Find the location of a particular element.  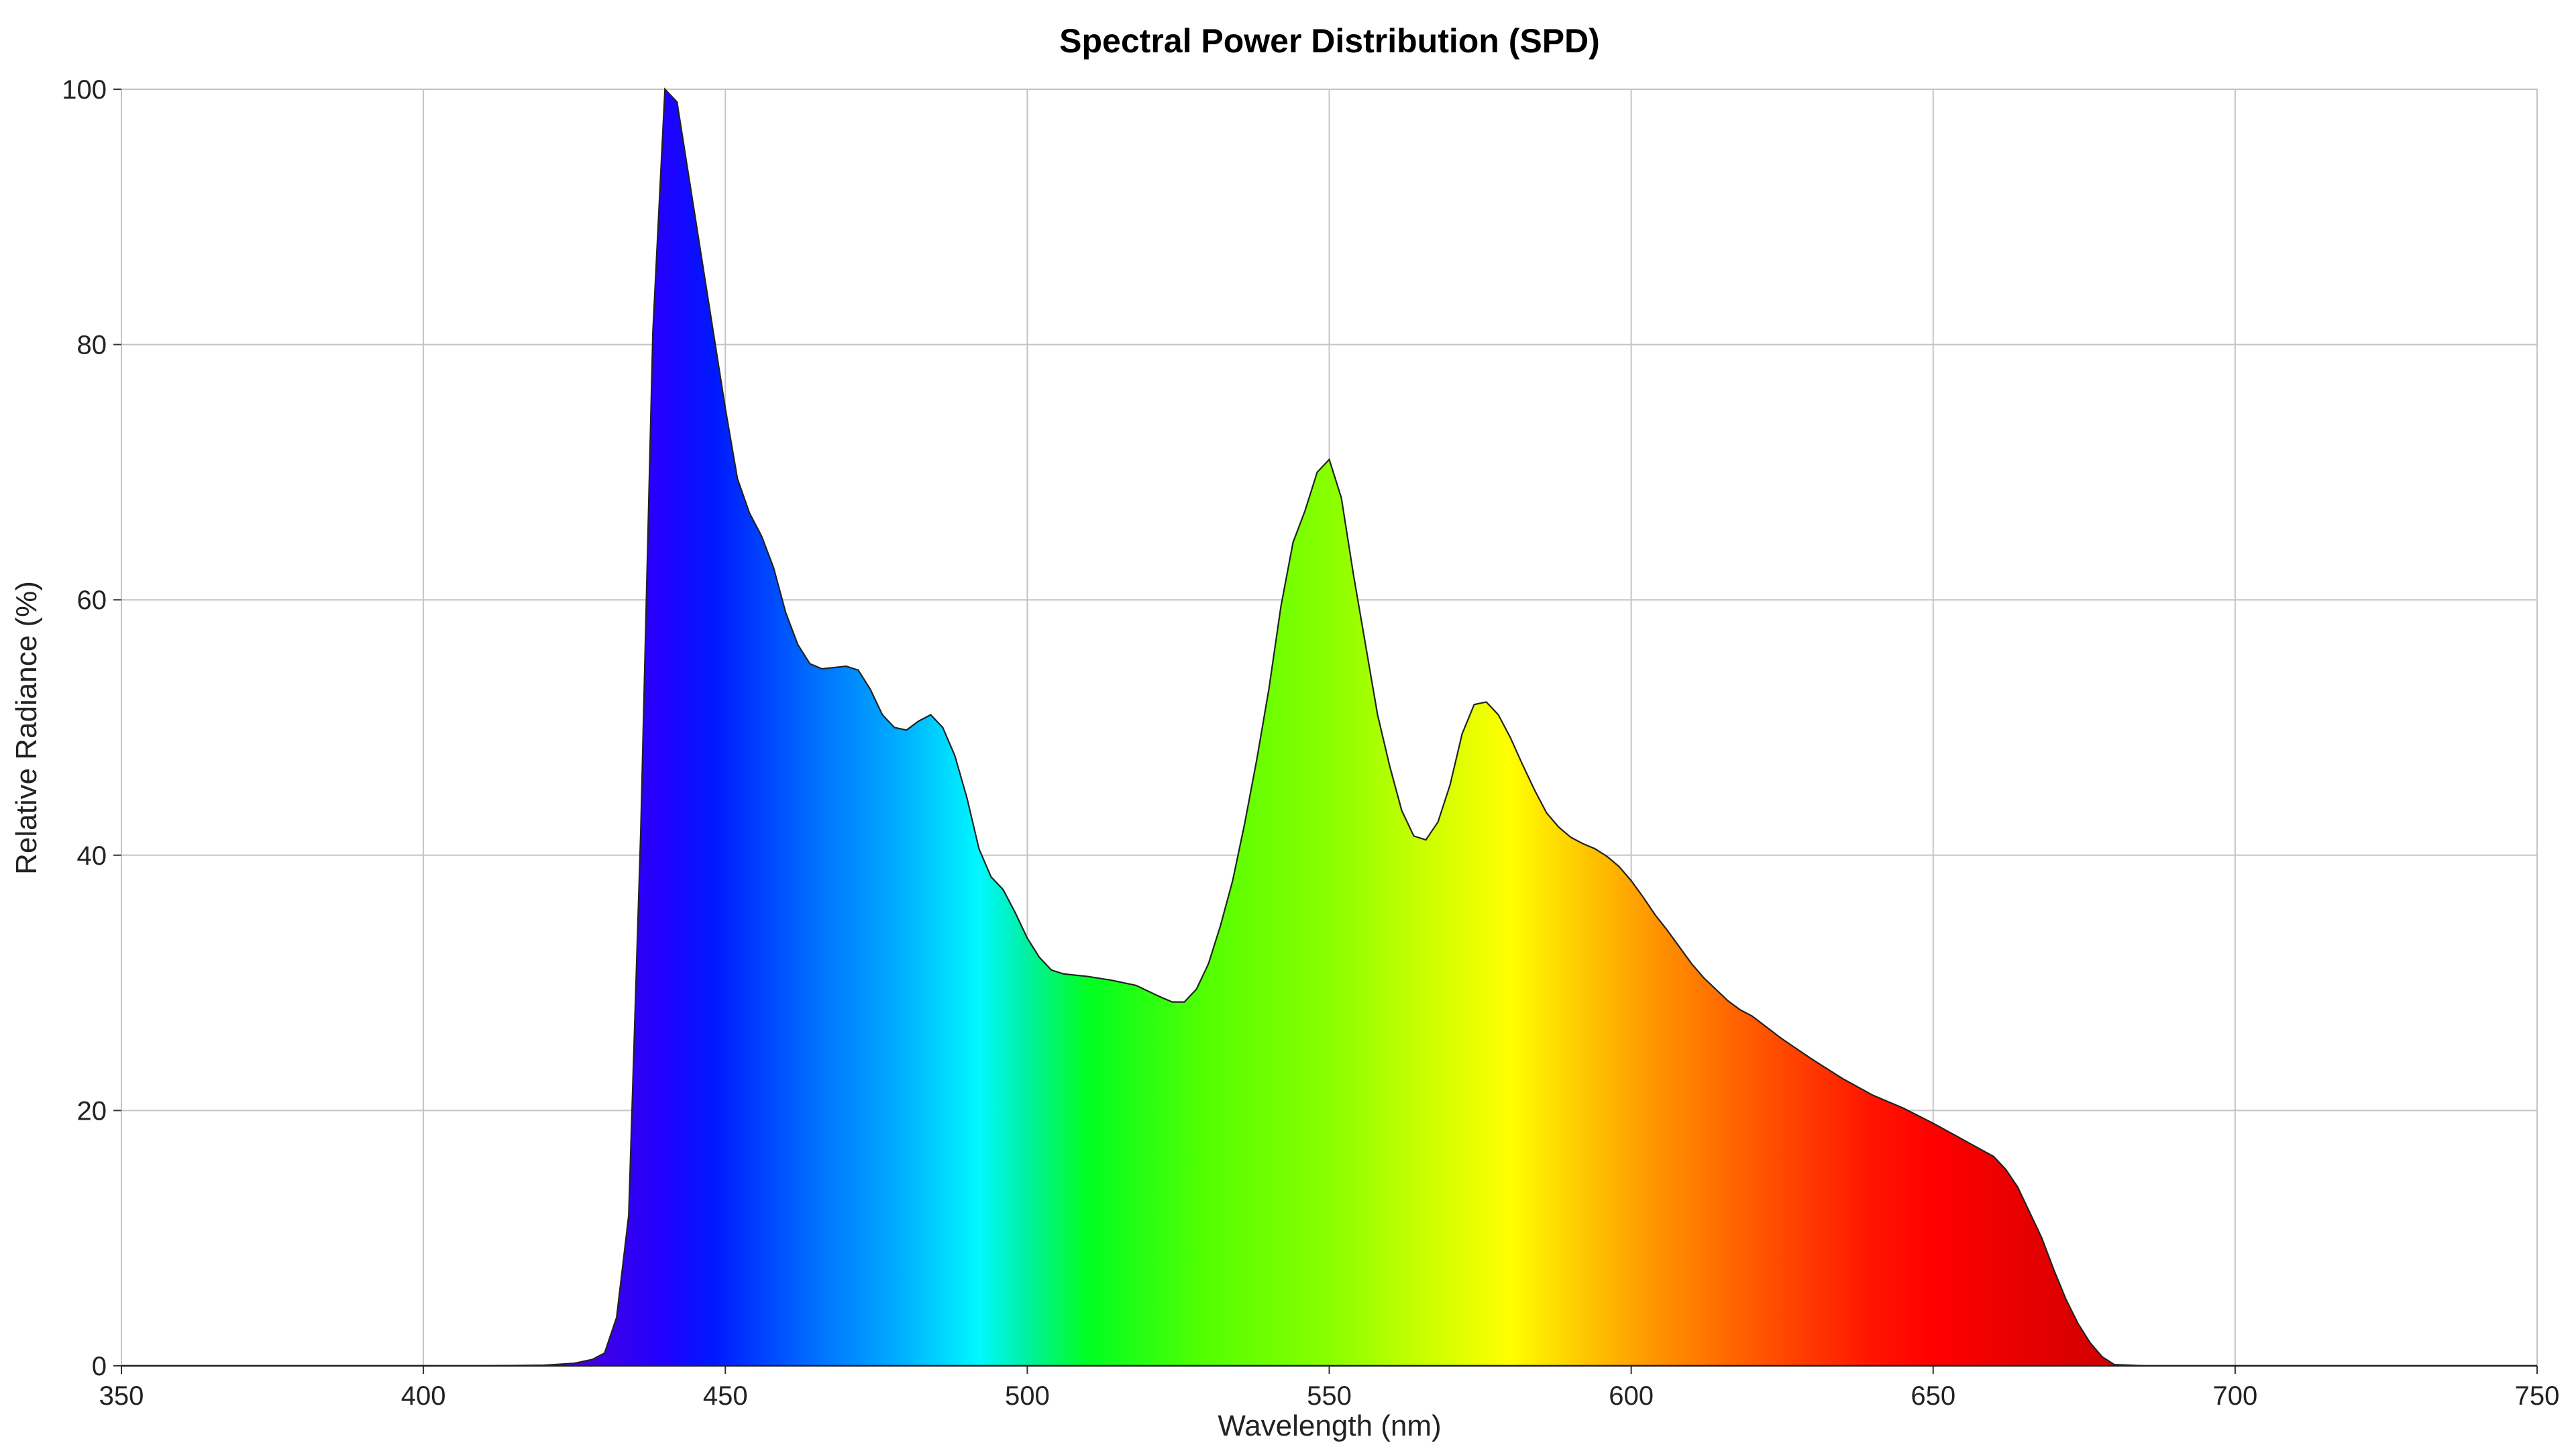

x-tick-labels: 350 400 450 500 550 600 650 700 750 is located at coordinates (1329, 1396).